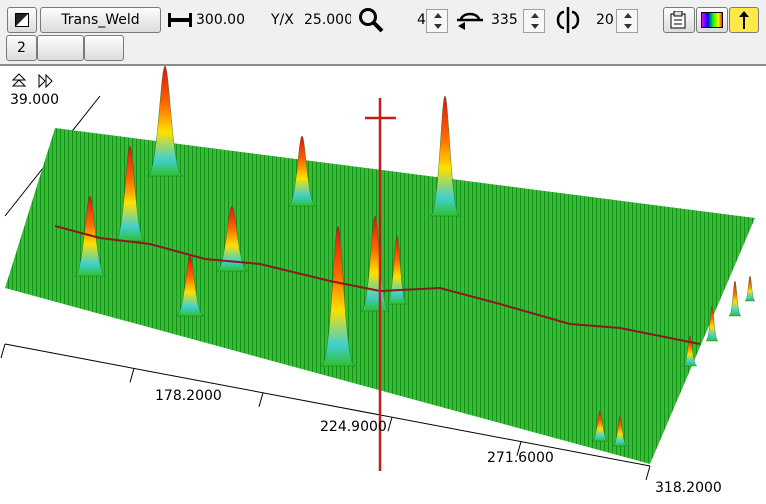 The image size is (766, 504). What do you see at coordinates (180, 20) in the screenshot?
I see `length-icon` at bounding box center [180, 20].